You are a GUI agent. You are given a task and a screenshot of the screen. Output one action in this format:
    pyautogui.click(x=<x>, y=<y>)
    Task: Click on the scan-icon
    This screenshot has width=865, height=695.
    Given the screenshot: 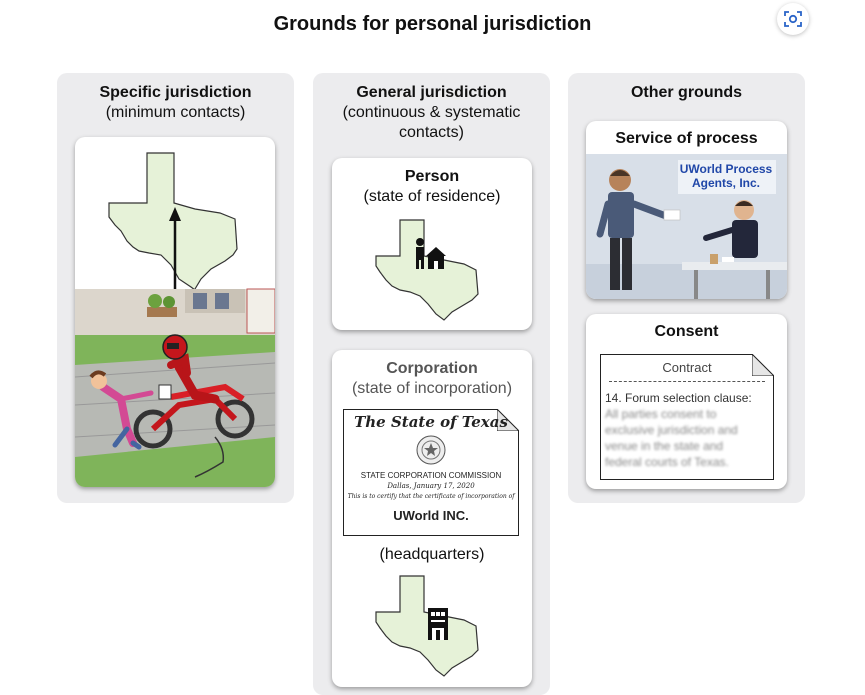 What is the action you would take?
    pyautogui.click(x=793, y=19)
    